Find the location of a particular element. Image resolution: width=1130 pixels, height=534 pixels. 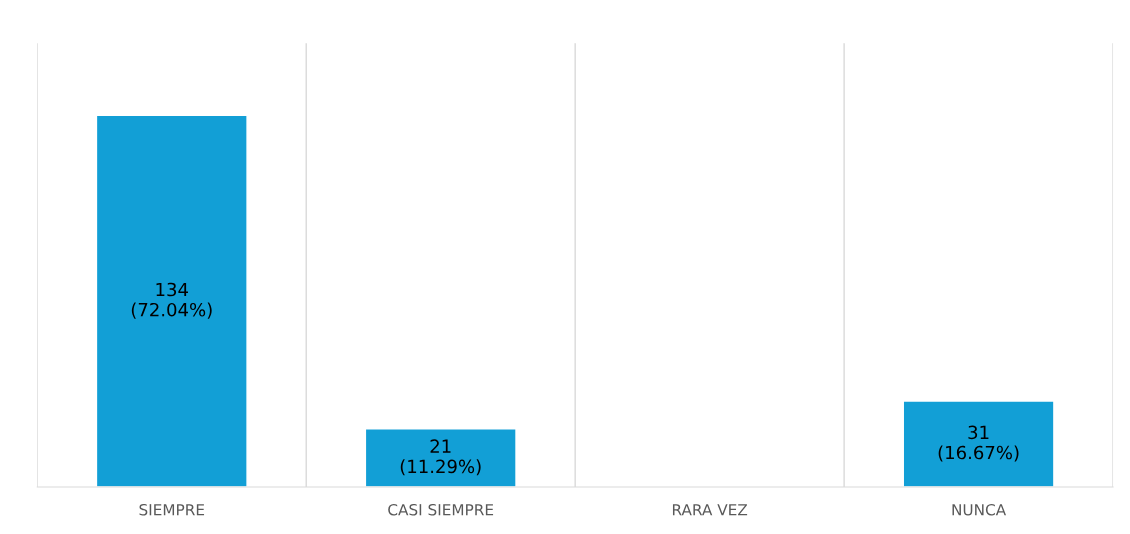

data-label: 134 (72.04%) is located at coordinates (171, 300).